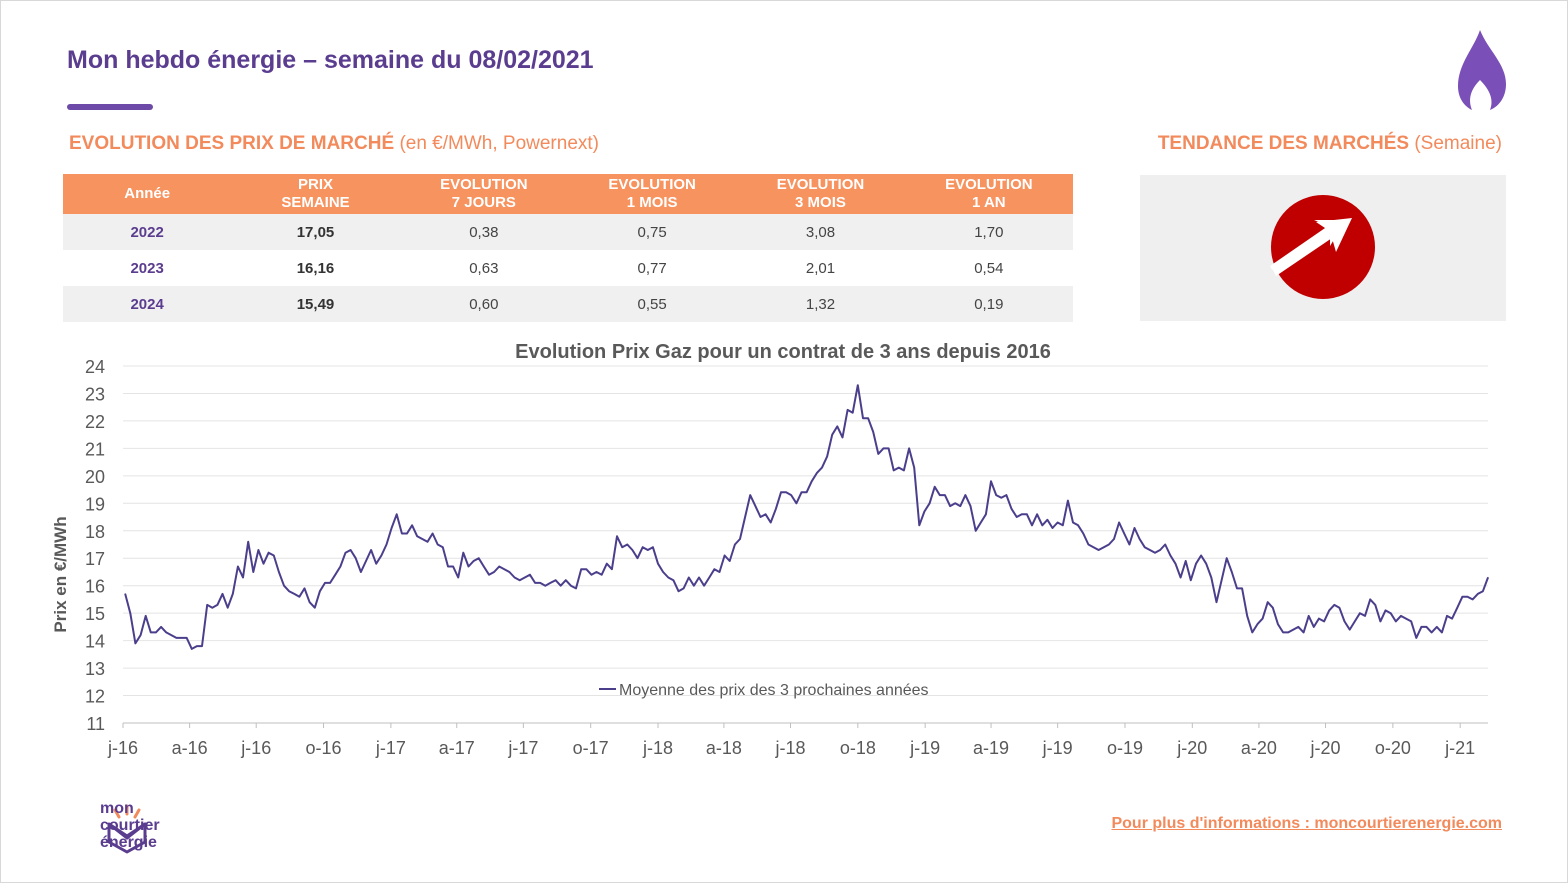 This screenshot has height=883, width=1568. I want to click on cell-evol-1y: 0,54, so click(988, 268).